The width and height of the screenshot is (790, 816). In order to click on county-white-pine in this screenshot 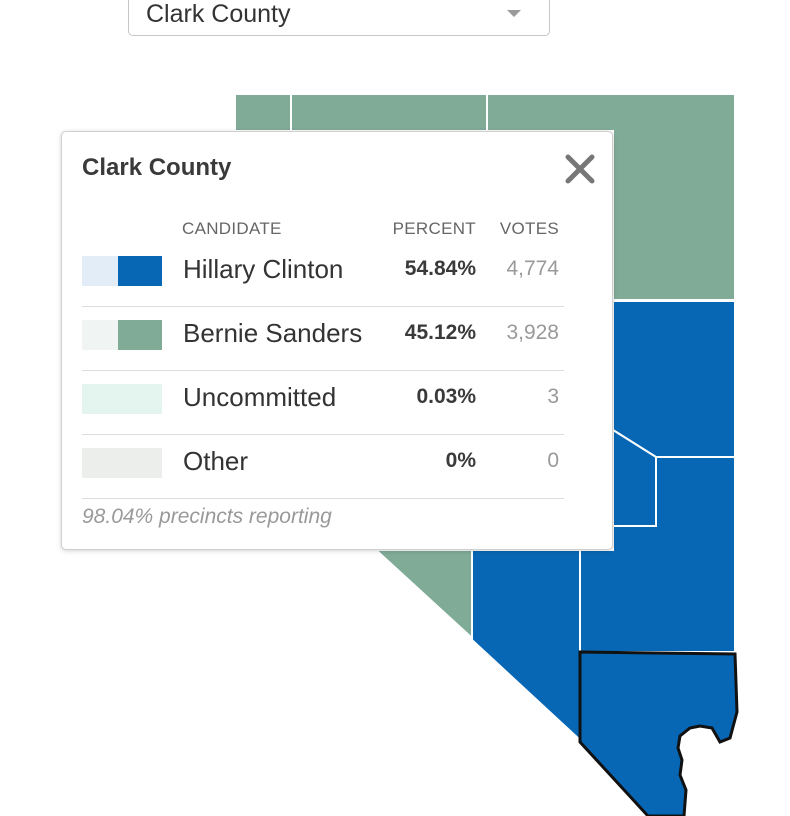, I will do `click(674, 379)`.